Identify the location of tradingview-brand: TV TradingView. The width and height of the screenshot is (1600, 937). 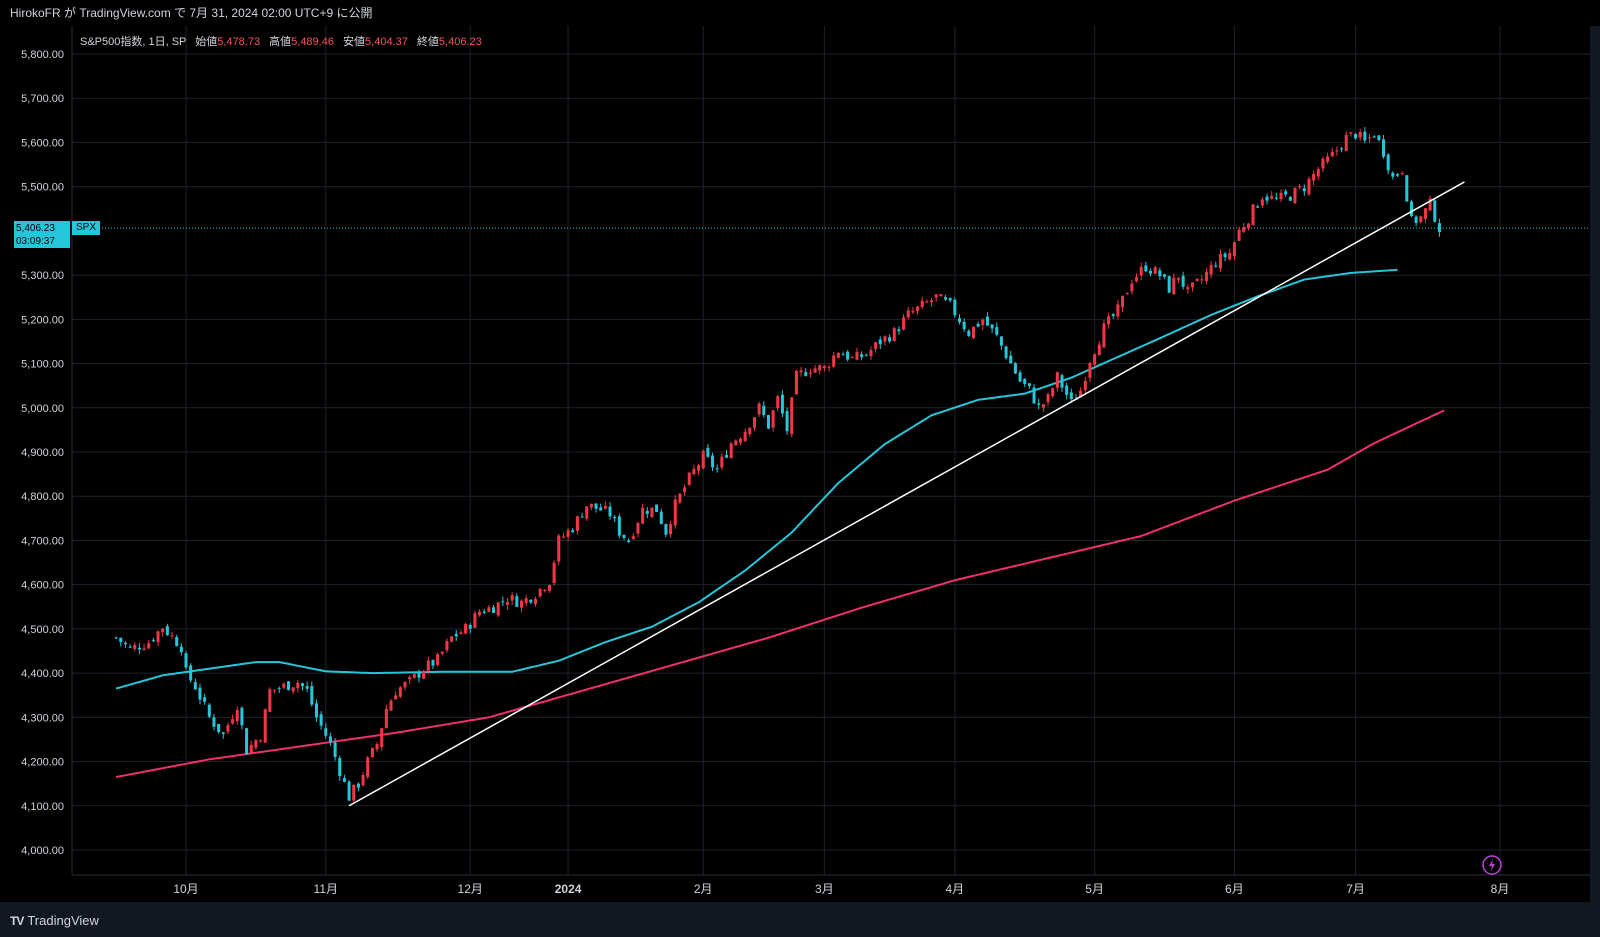
(54, 920).